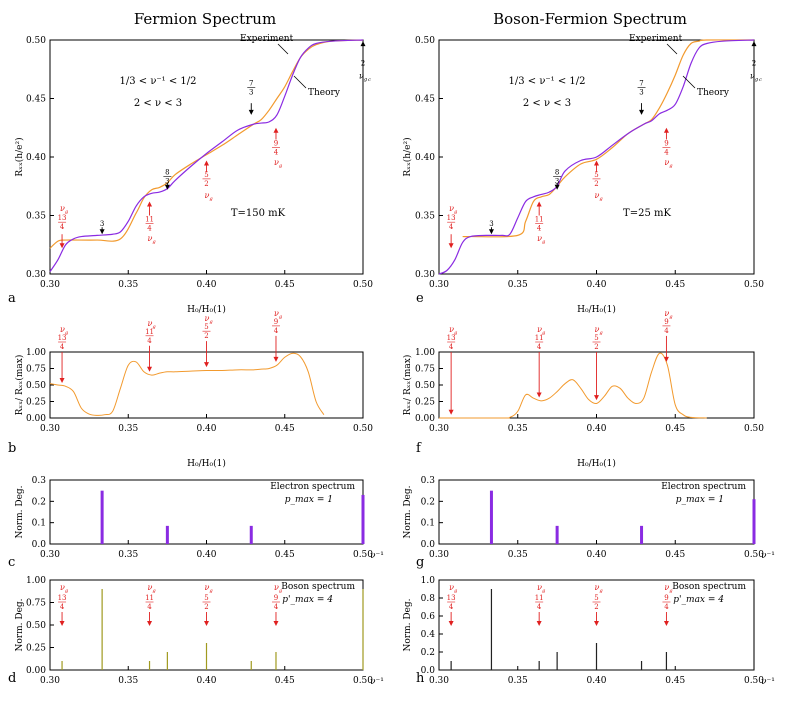  What do you see at coordinates (363, 64) in the screenshot?
I see `marker-2-label: 2` at bounding box center [363, 64].